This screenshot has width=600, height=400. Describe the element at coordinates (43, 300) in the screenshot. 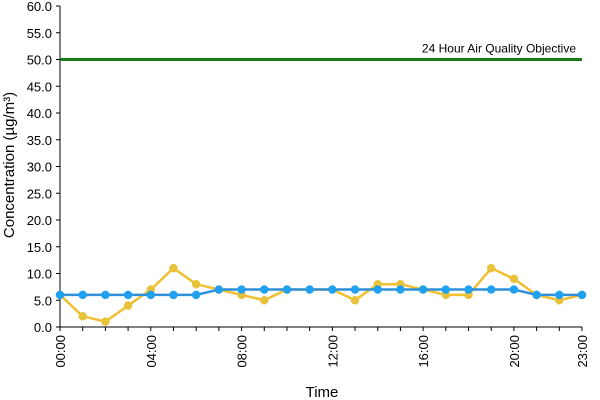

I see `y-tick-label: 5.0` at that location.